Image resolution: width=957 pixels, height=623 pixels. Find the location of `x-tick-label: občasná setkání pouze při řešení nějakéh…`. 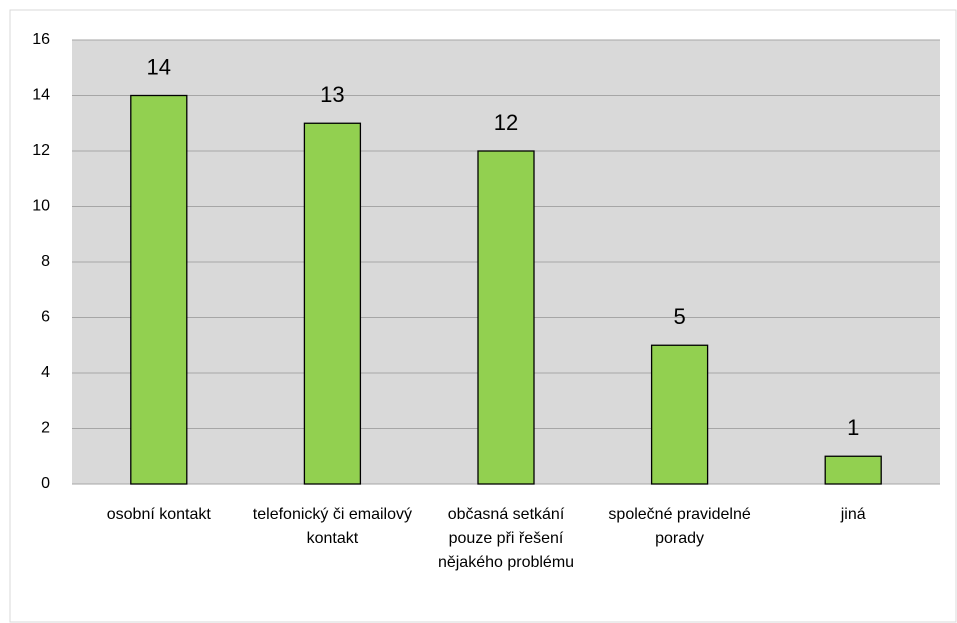

x-tick-label: občasná setkání pouze při řešení nějakéh… is located at coordinates (506, 538).